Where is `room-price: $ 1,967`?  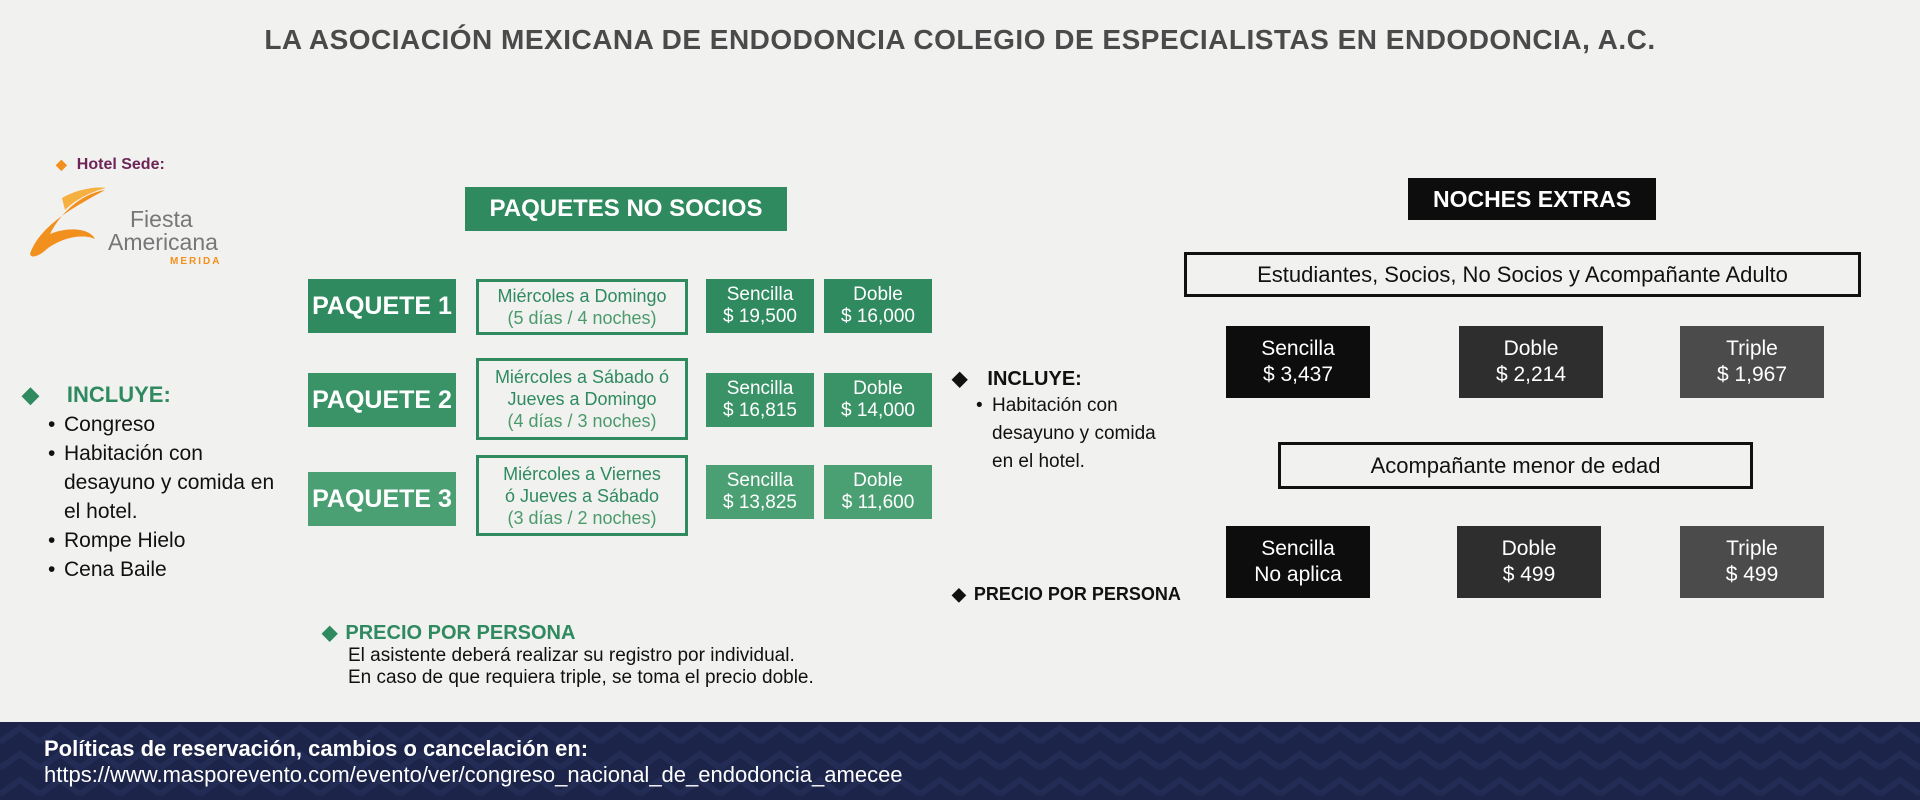
room-price: $ 1,967 is located at coordinates (1752, 374).